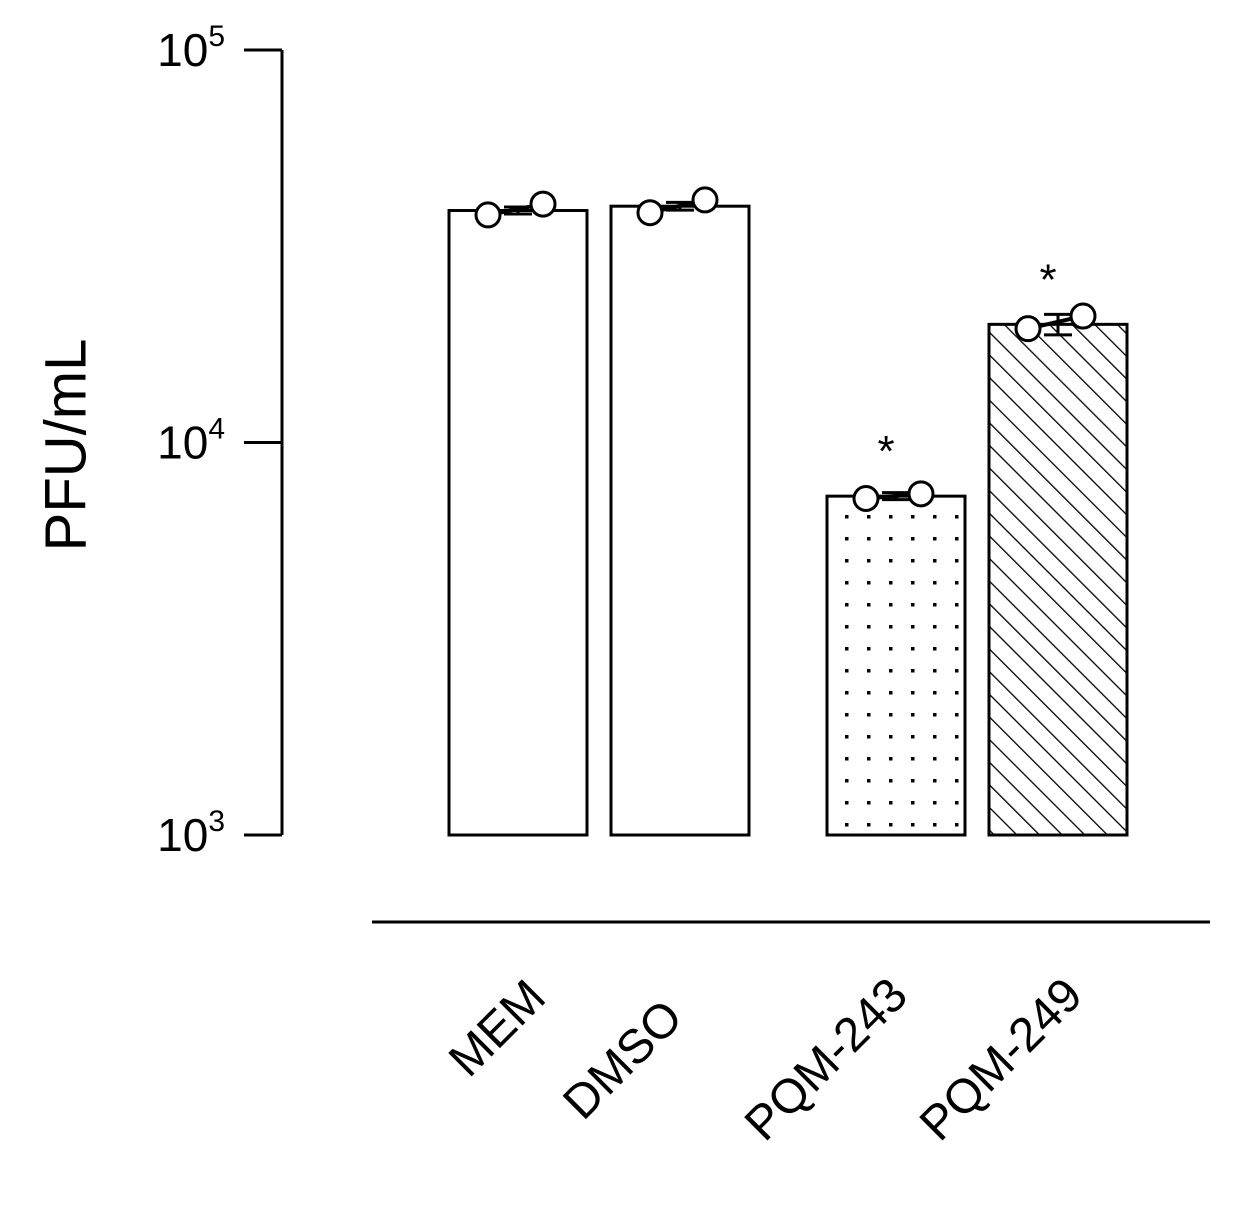 The height and width of the screenshot is (1227, 1238). I want to click on y-axis-title: PFU/mL, so click(65, 445).